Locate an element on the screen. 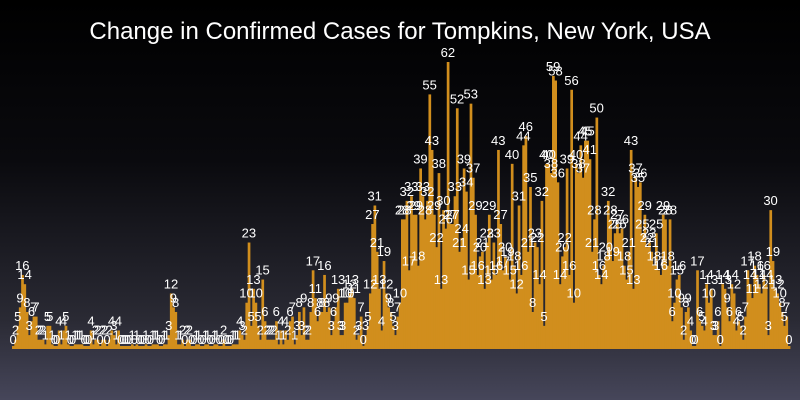  data-label: 20 is located at coordinates (606, 246).